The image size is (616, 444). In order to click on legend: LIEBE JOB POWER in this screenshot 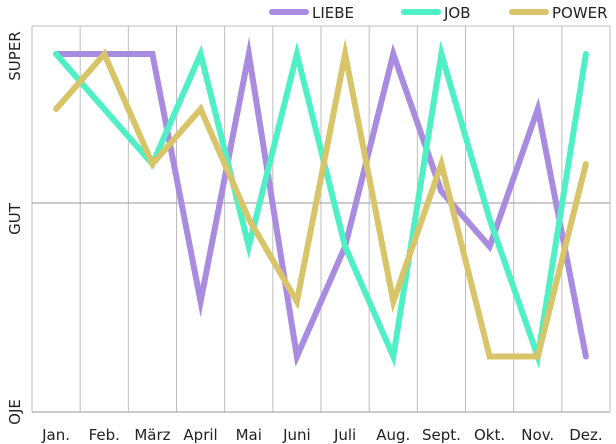, I will do `click(438, 13)`.